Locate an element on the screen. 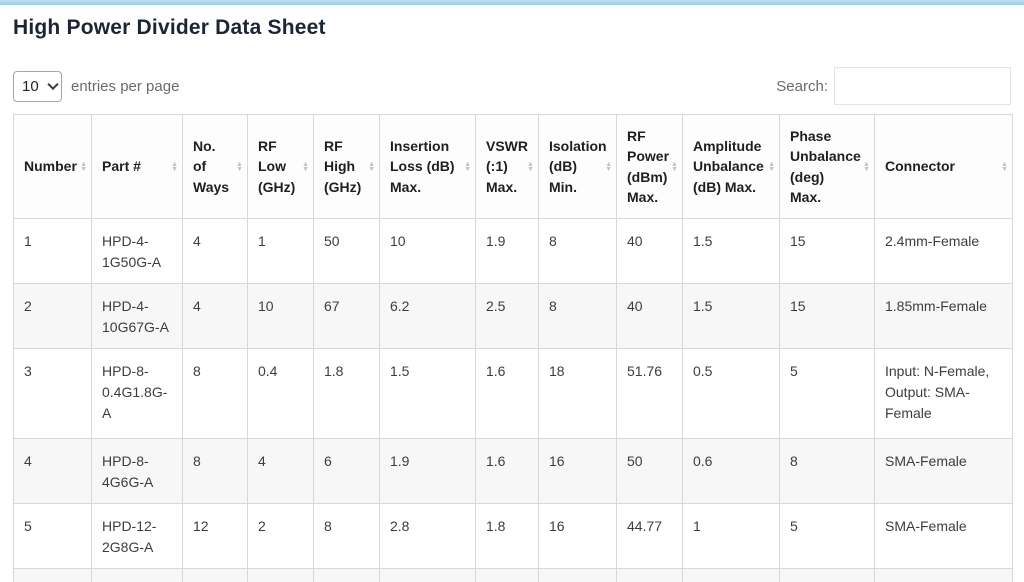 This screenshot has width=1024, height=582. table-cell: 1.9 is located at coordinates (507, 251).